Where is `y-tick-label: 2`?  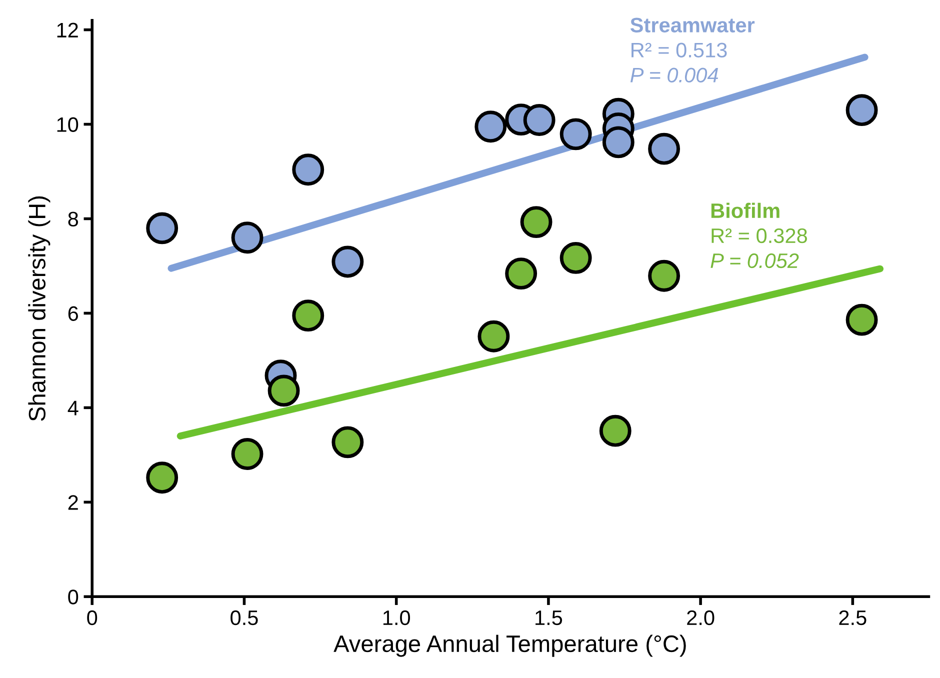 y-tick-label: 2 is located at coordinates (73, 502).